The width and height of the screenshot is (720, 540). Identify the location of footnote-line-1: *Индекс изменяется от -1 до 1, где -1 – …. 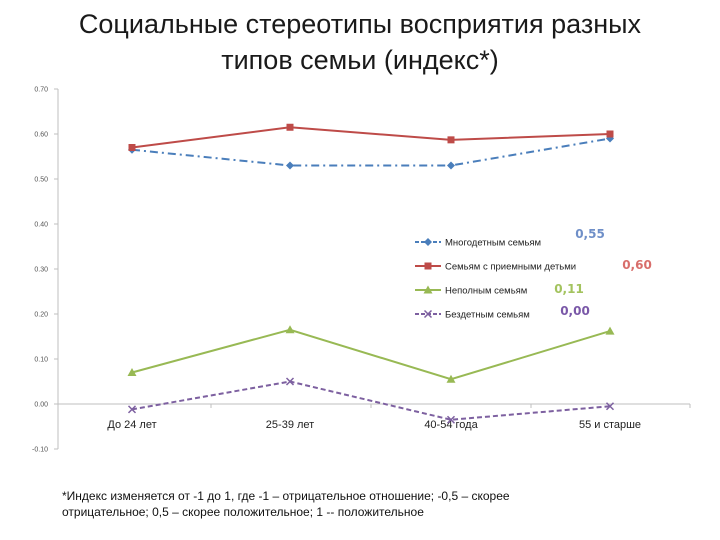
(286, 496).